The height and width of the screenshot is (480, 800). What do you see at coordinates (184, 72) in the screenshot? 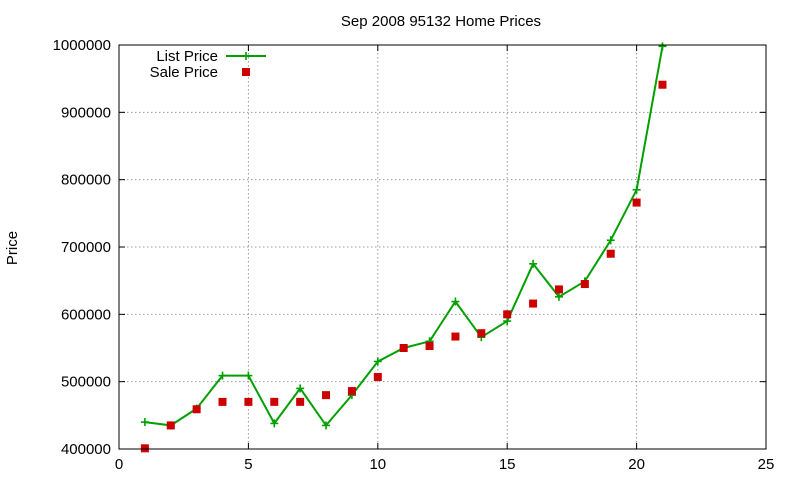
I see `legend-label: Sale Price` at bounding box center [184, 72].